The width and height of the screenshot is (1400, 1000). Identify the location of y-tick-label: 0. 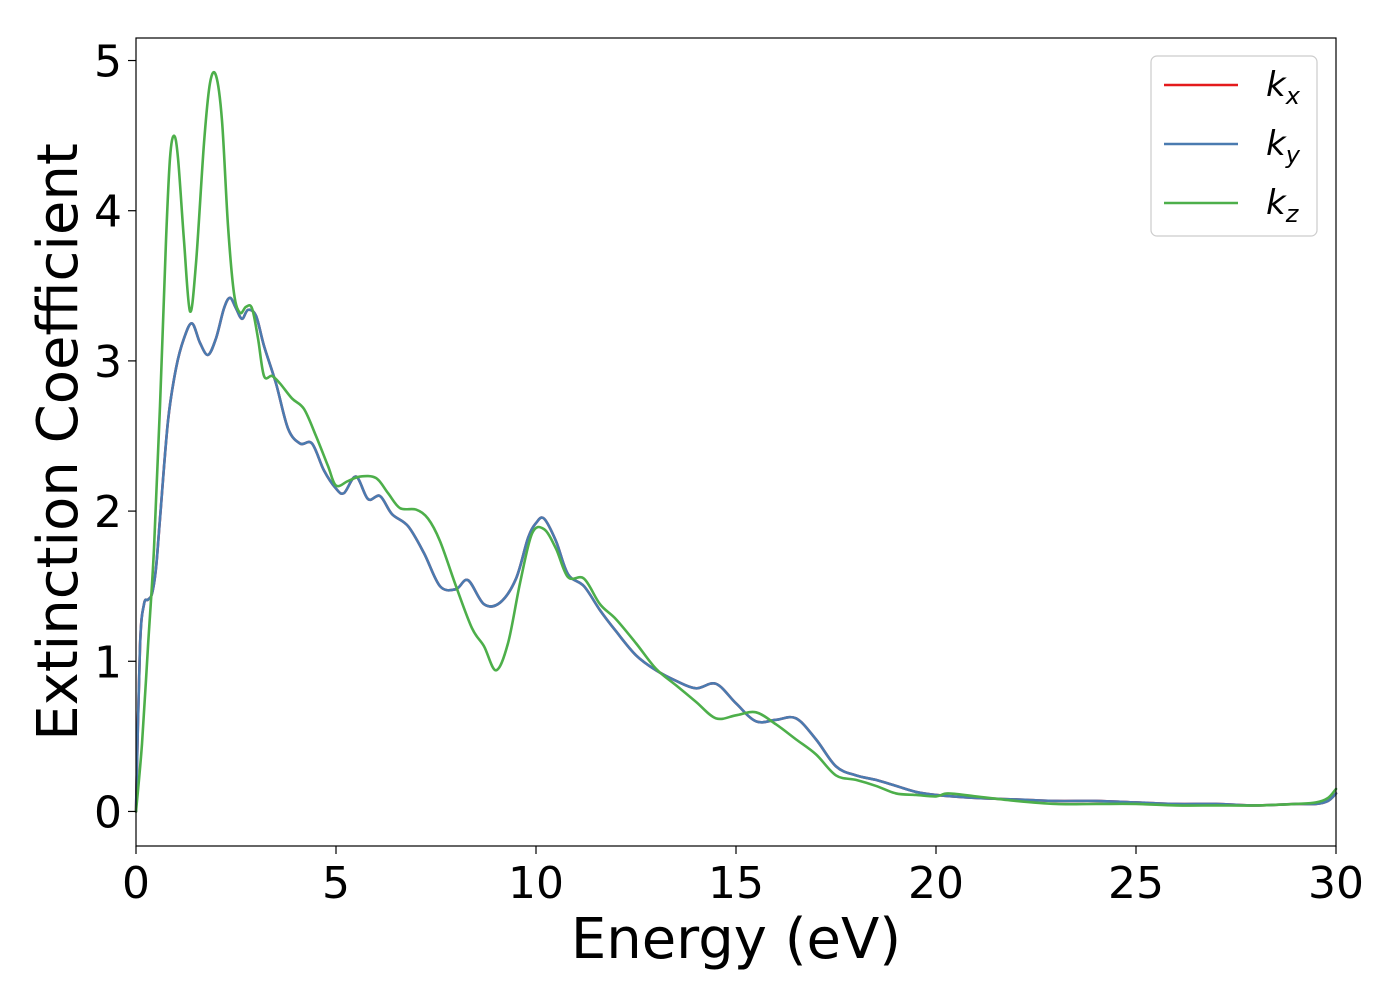
(108, 812).